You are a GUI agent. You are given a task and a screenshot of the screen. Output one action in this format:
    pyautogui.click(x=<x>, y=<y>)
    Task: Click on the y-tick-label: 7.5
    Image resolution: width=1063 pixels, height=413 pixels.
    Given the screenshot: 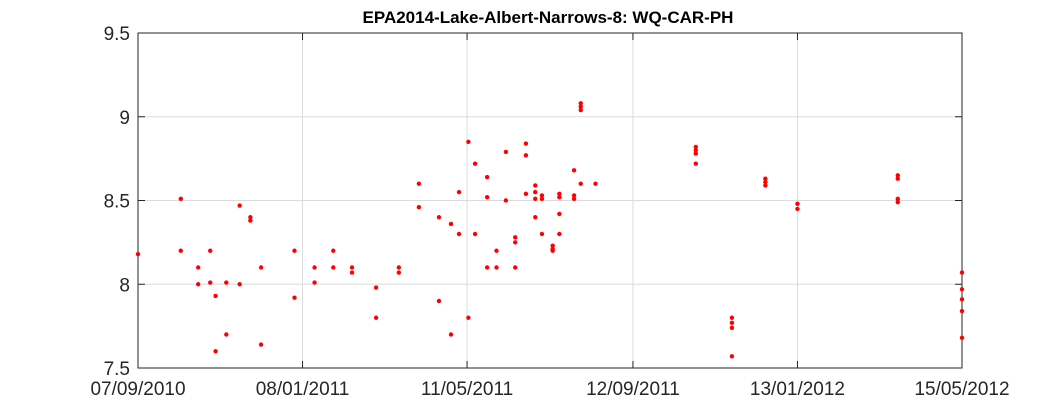 What is the action you would take?
    pyautogui.click(x=117, y=369)
    